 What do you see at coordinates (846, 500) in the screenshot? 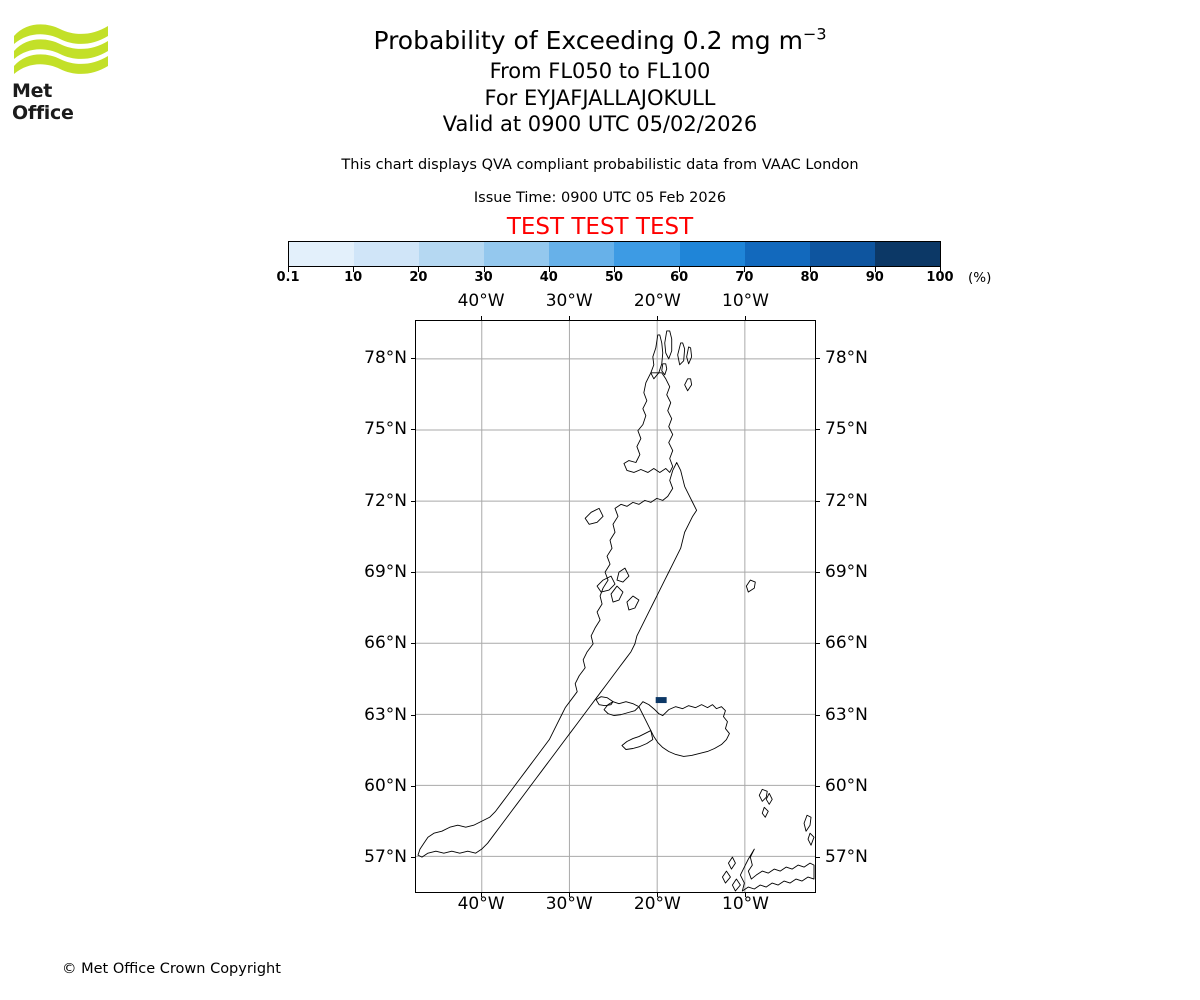
I see `lat-label-right-72°N: 72°N` at bounding box center [846, 500].